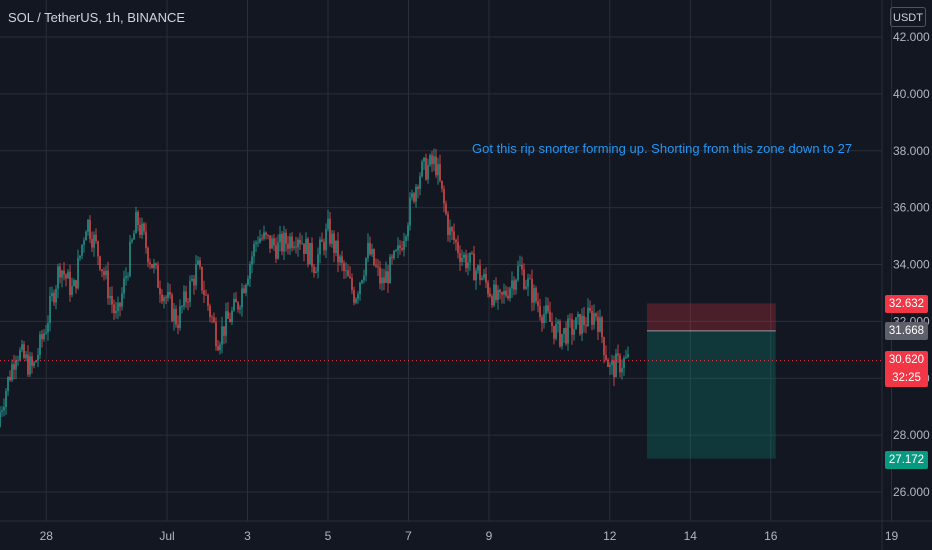  I want to click on y-tick-label: 26.000, so click(911, 492).